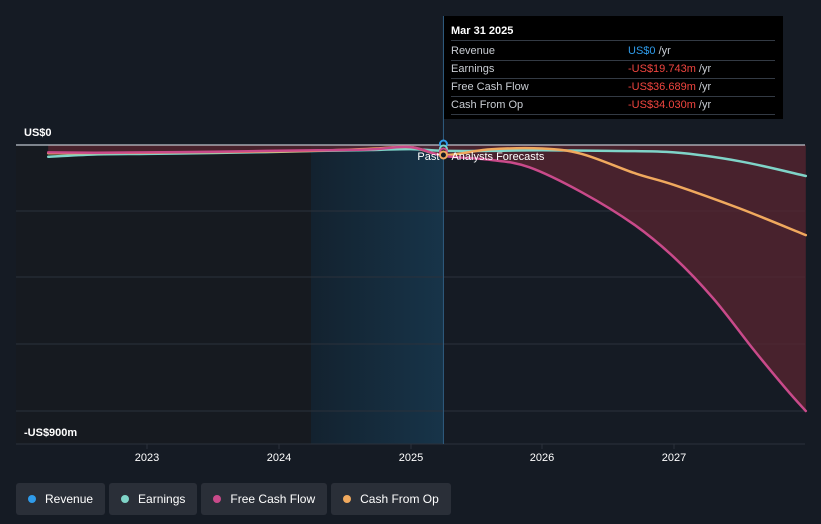  I want to click on legend-item-cash-from-op: Cash From Op, so click(391, 499).